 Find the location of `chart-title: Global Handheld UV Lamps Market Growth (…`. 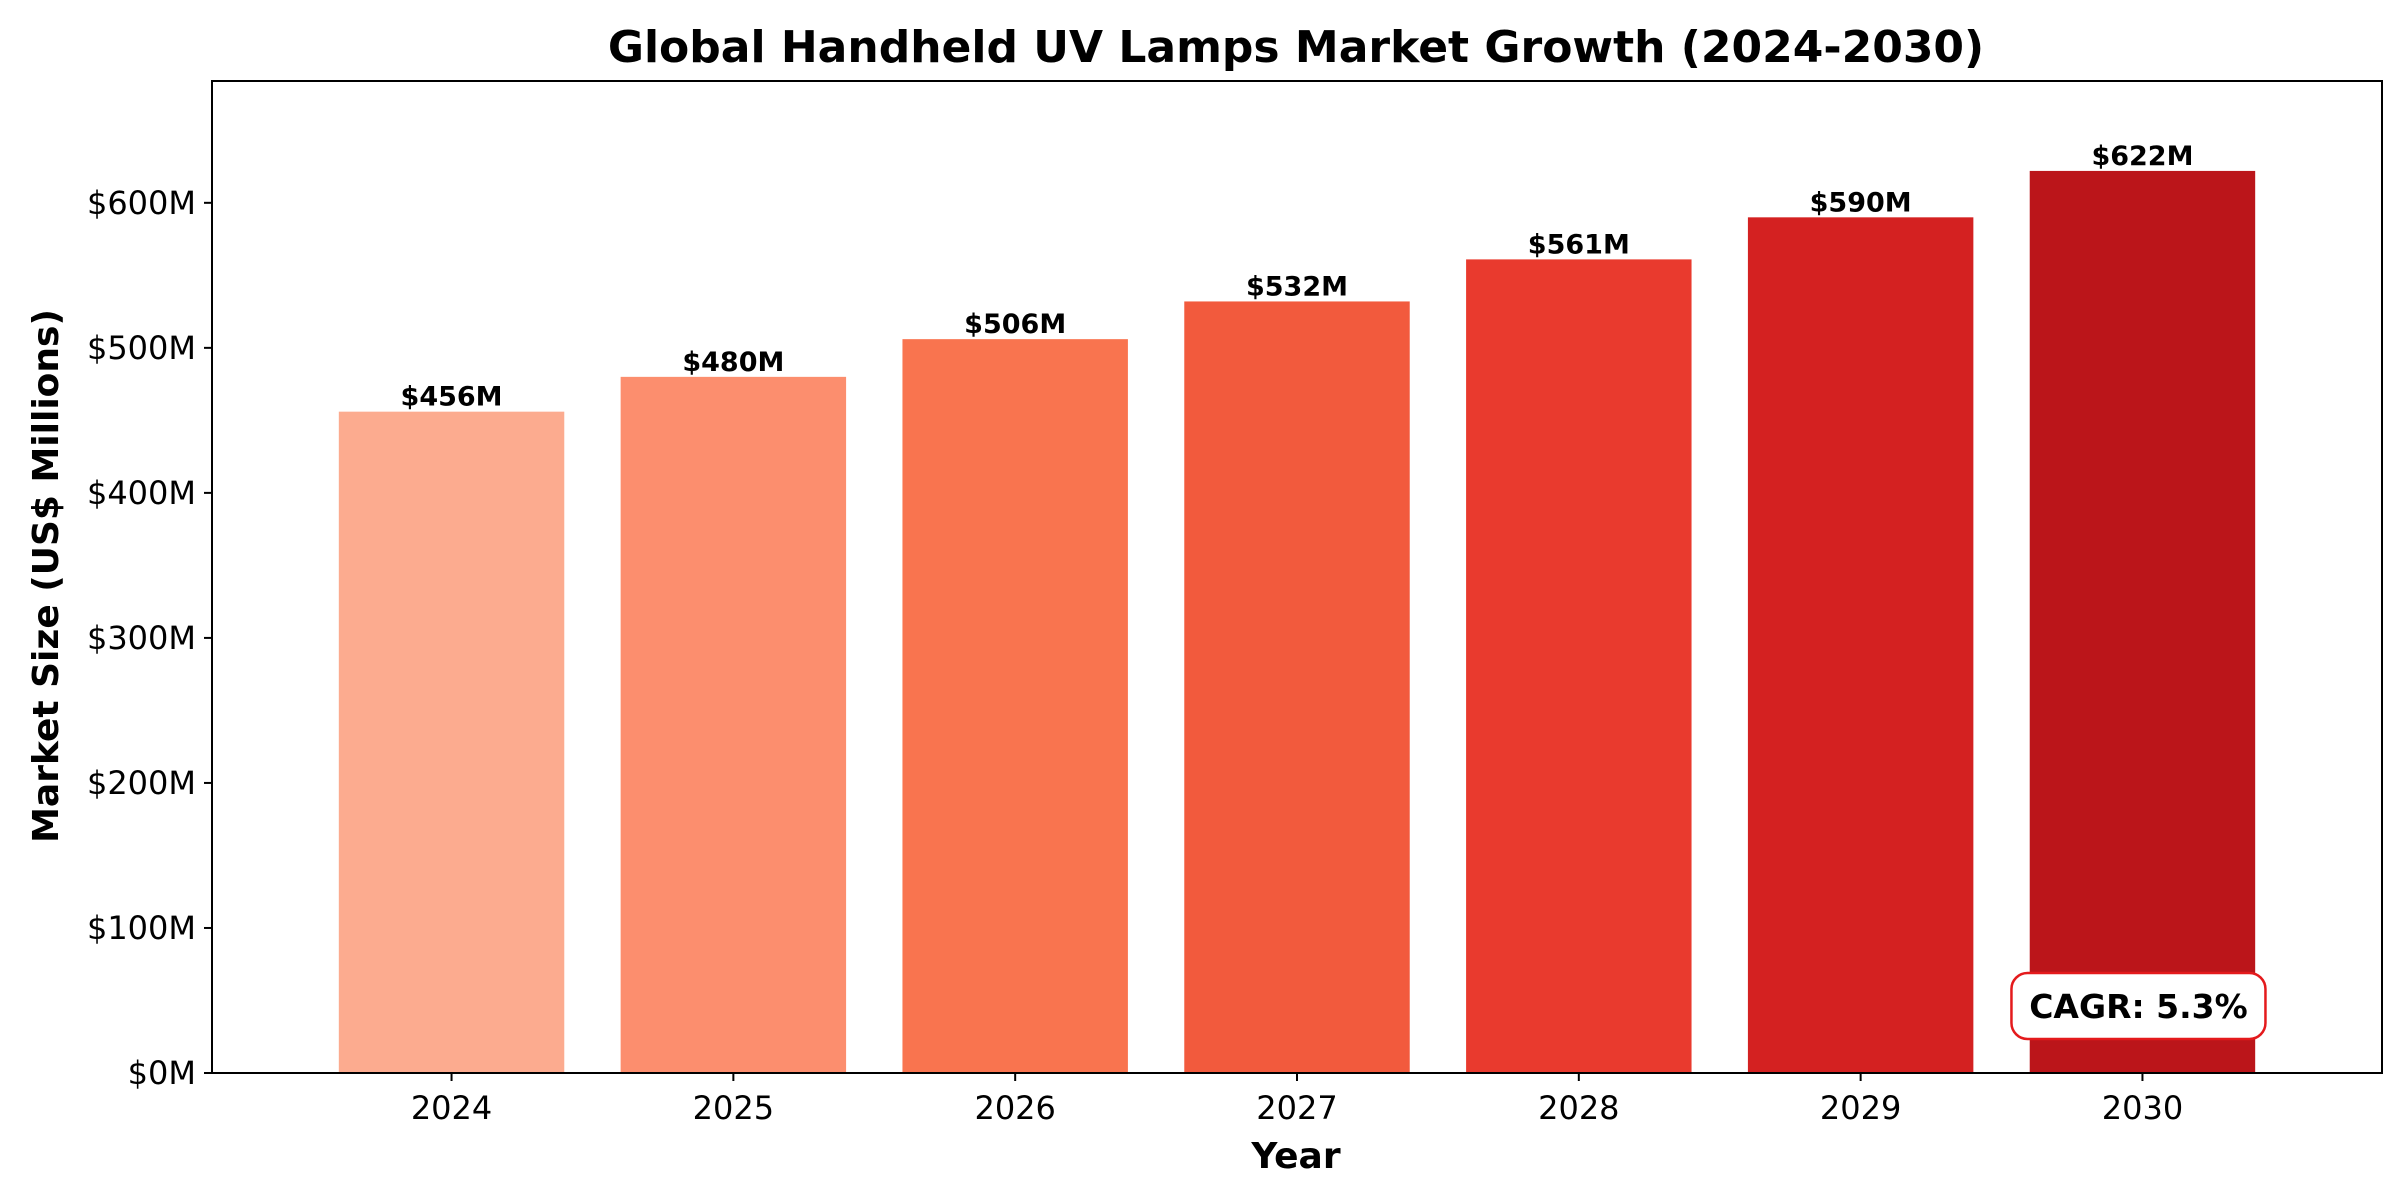

chart-title: Global Handheld UV Lamps Market Growth (… is located at coordinates (1296, 47).